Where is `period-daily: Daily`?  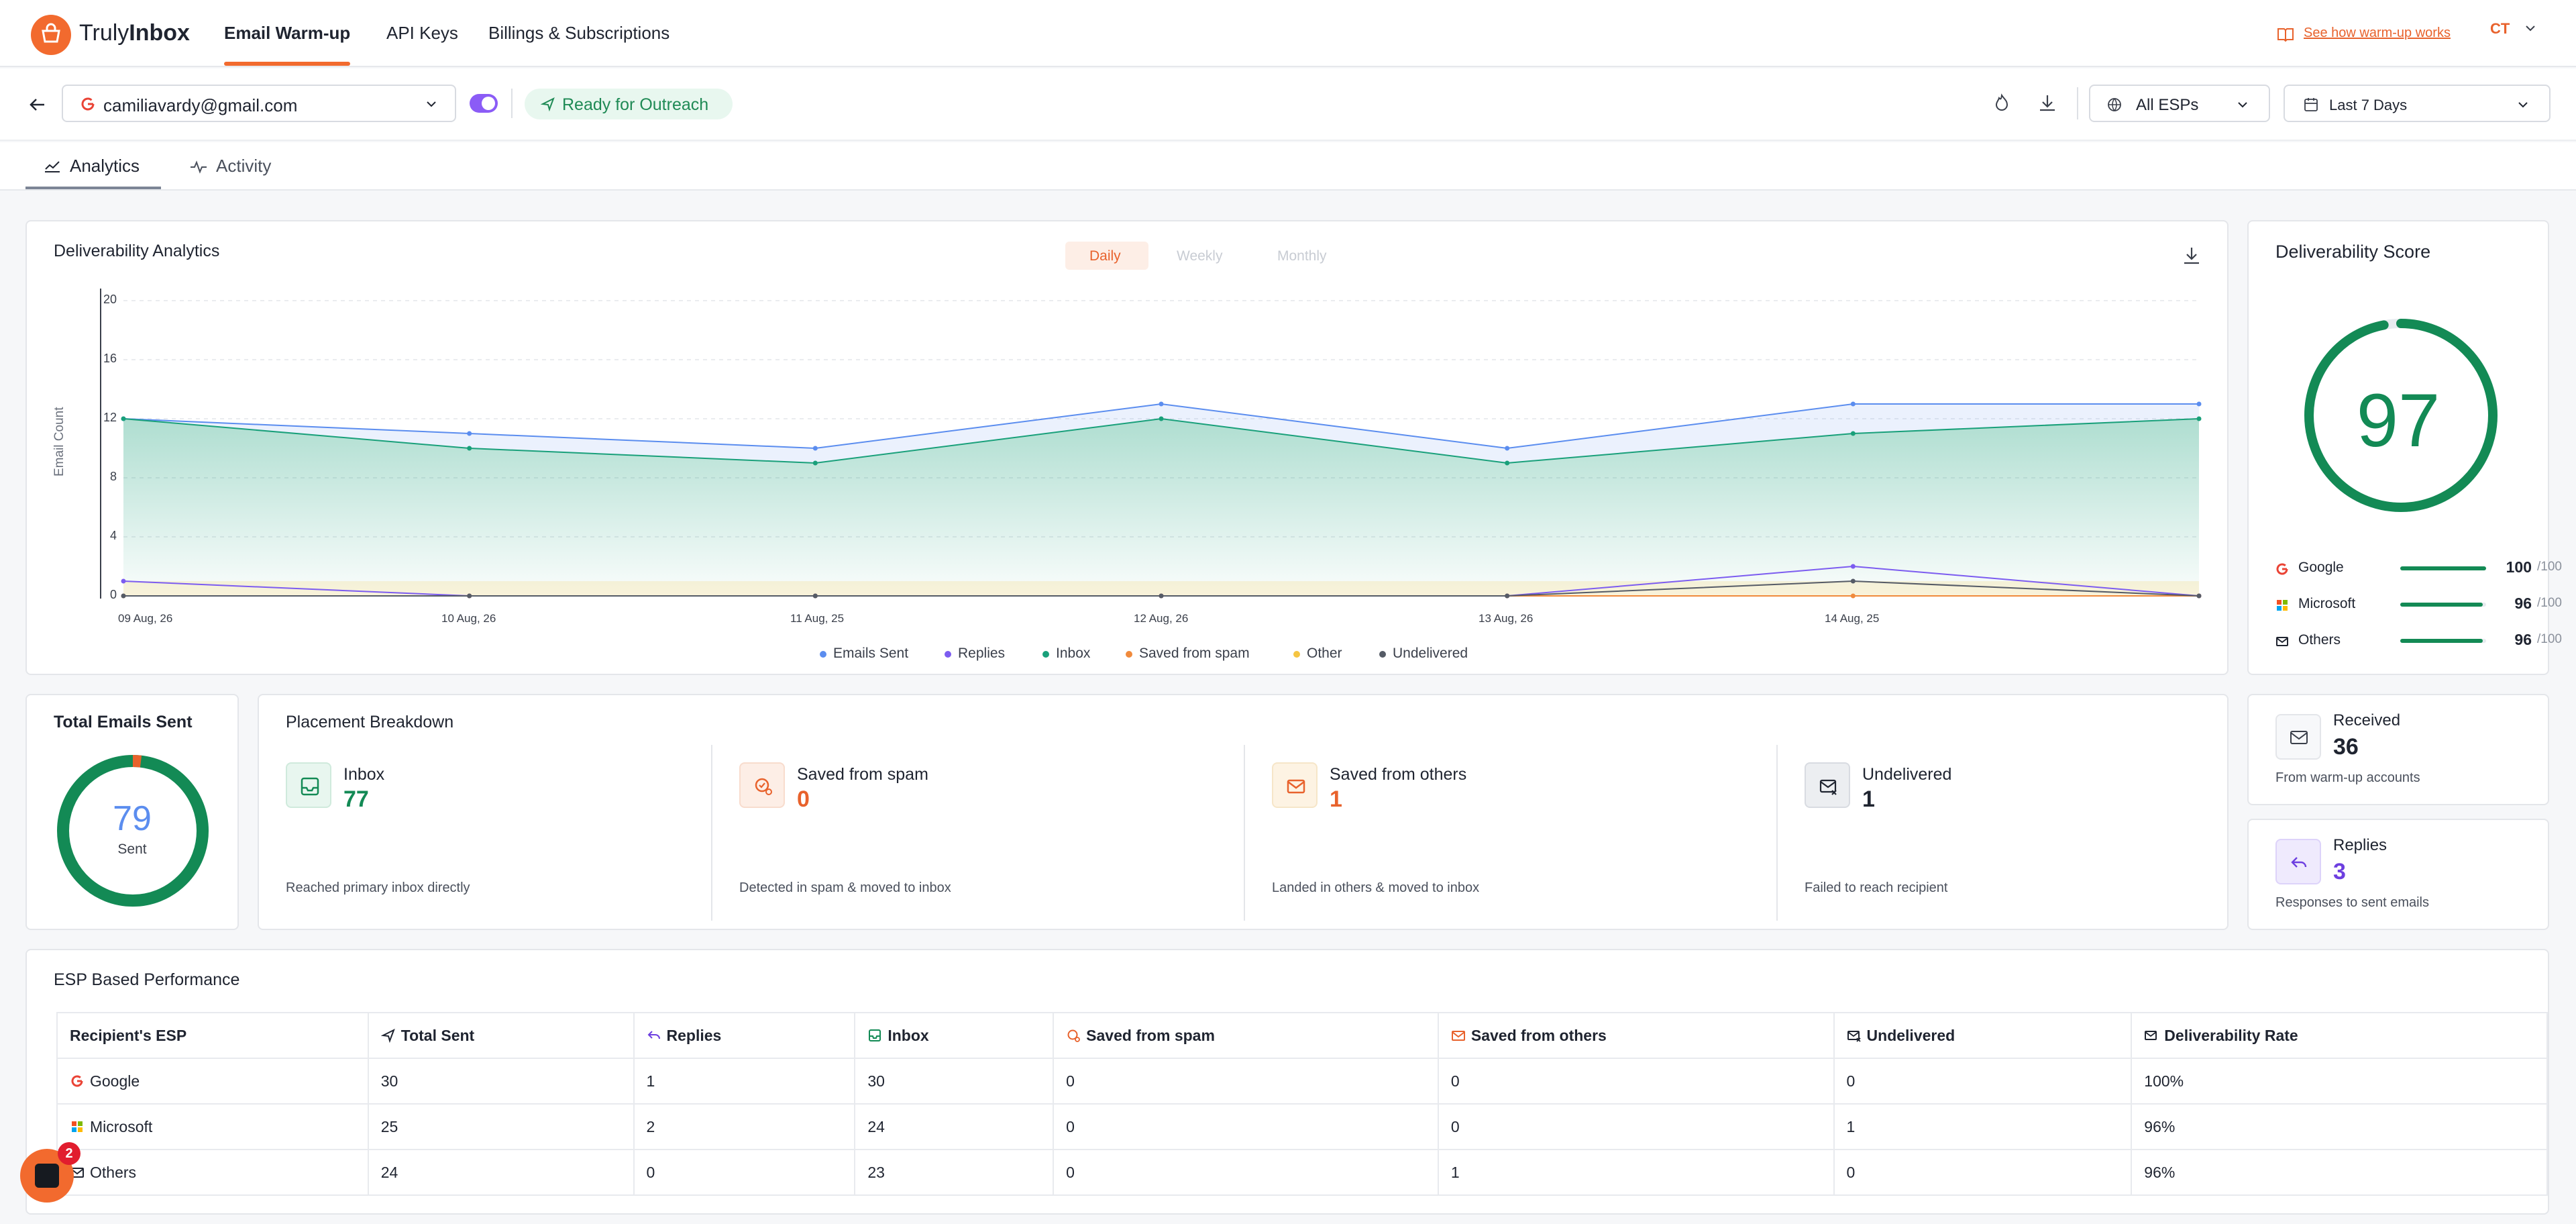 period-daily: Daily is located at coordinates (1106, 256).